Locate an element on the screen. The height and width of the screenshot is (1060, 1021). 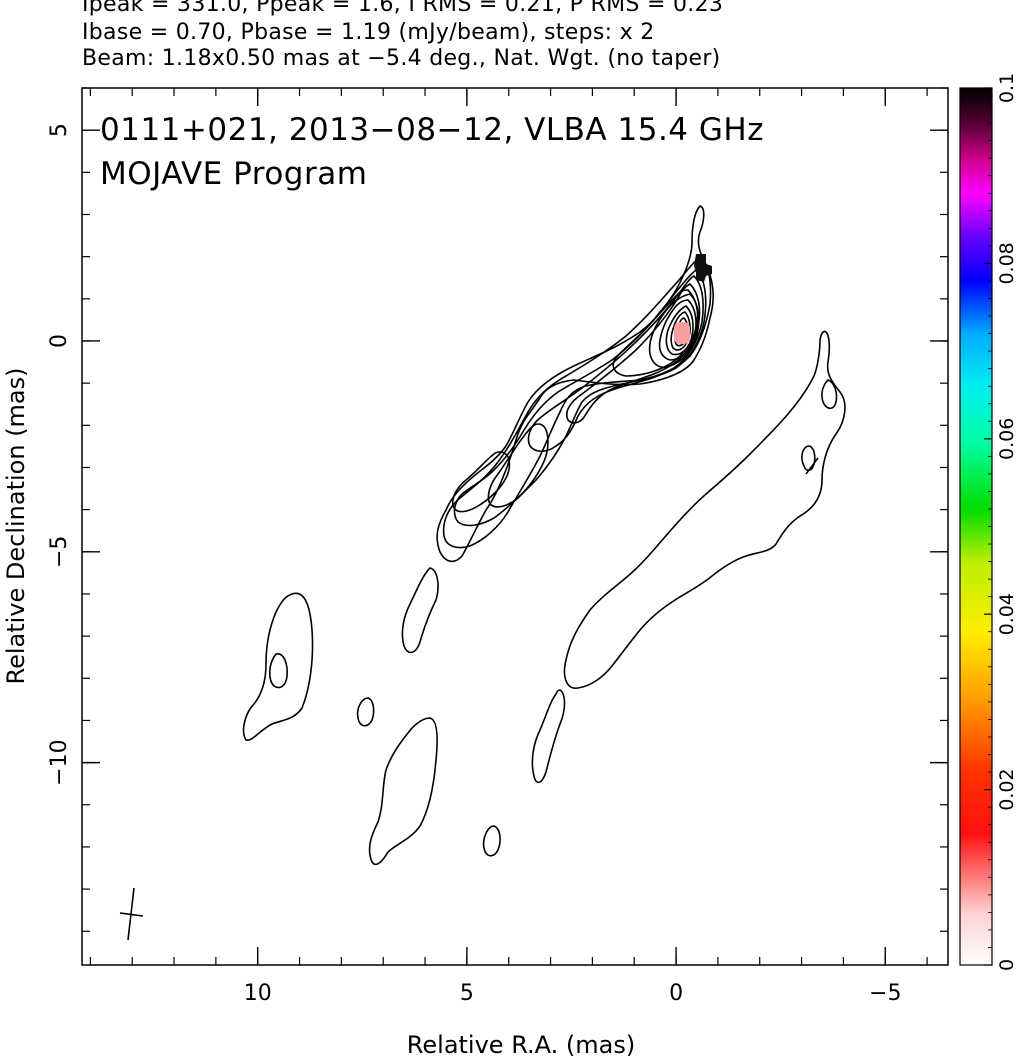
knot-contour-b is located at coordinates (481, 482).